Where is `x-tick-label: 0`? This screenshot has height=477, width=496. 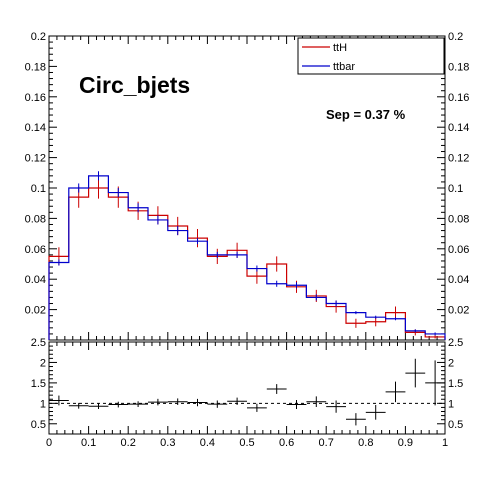
x-tick-label: 0 is located at coordinates (49, 443).